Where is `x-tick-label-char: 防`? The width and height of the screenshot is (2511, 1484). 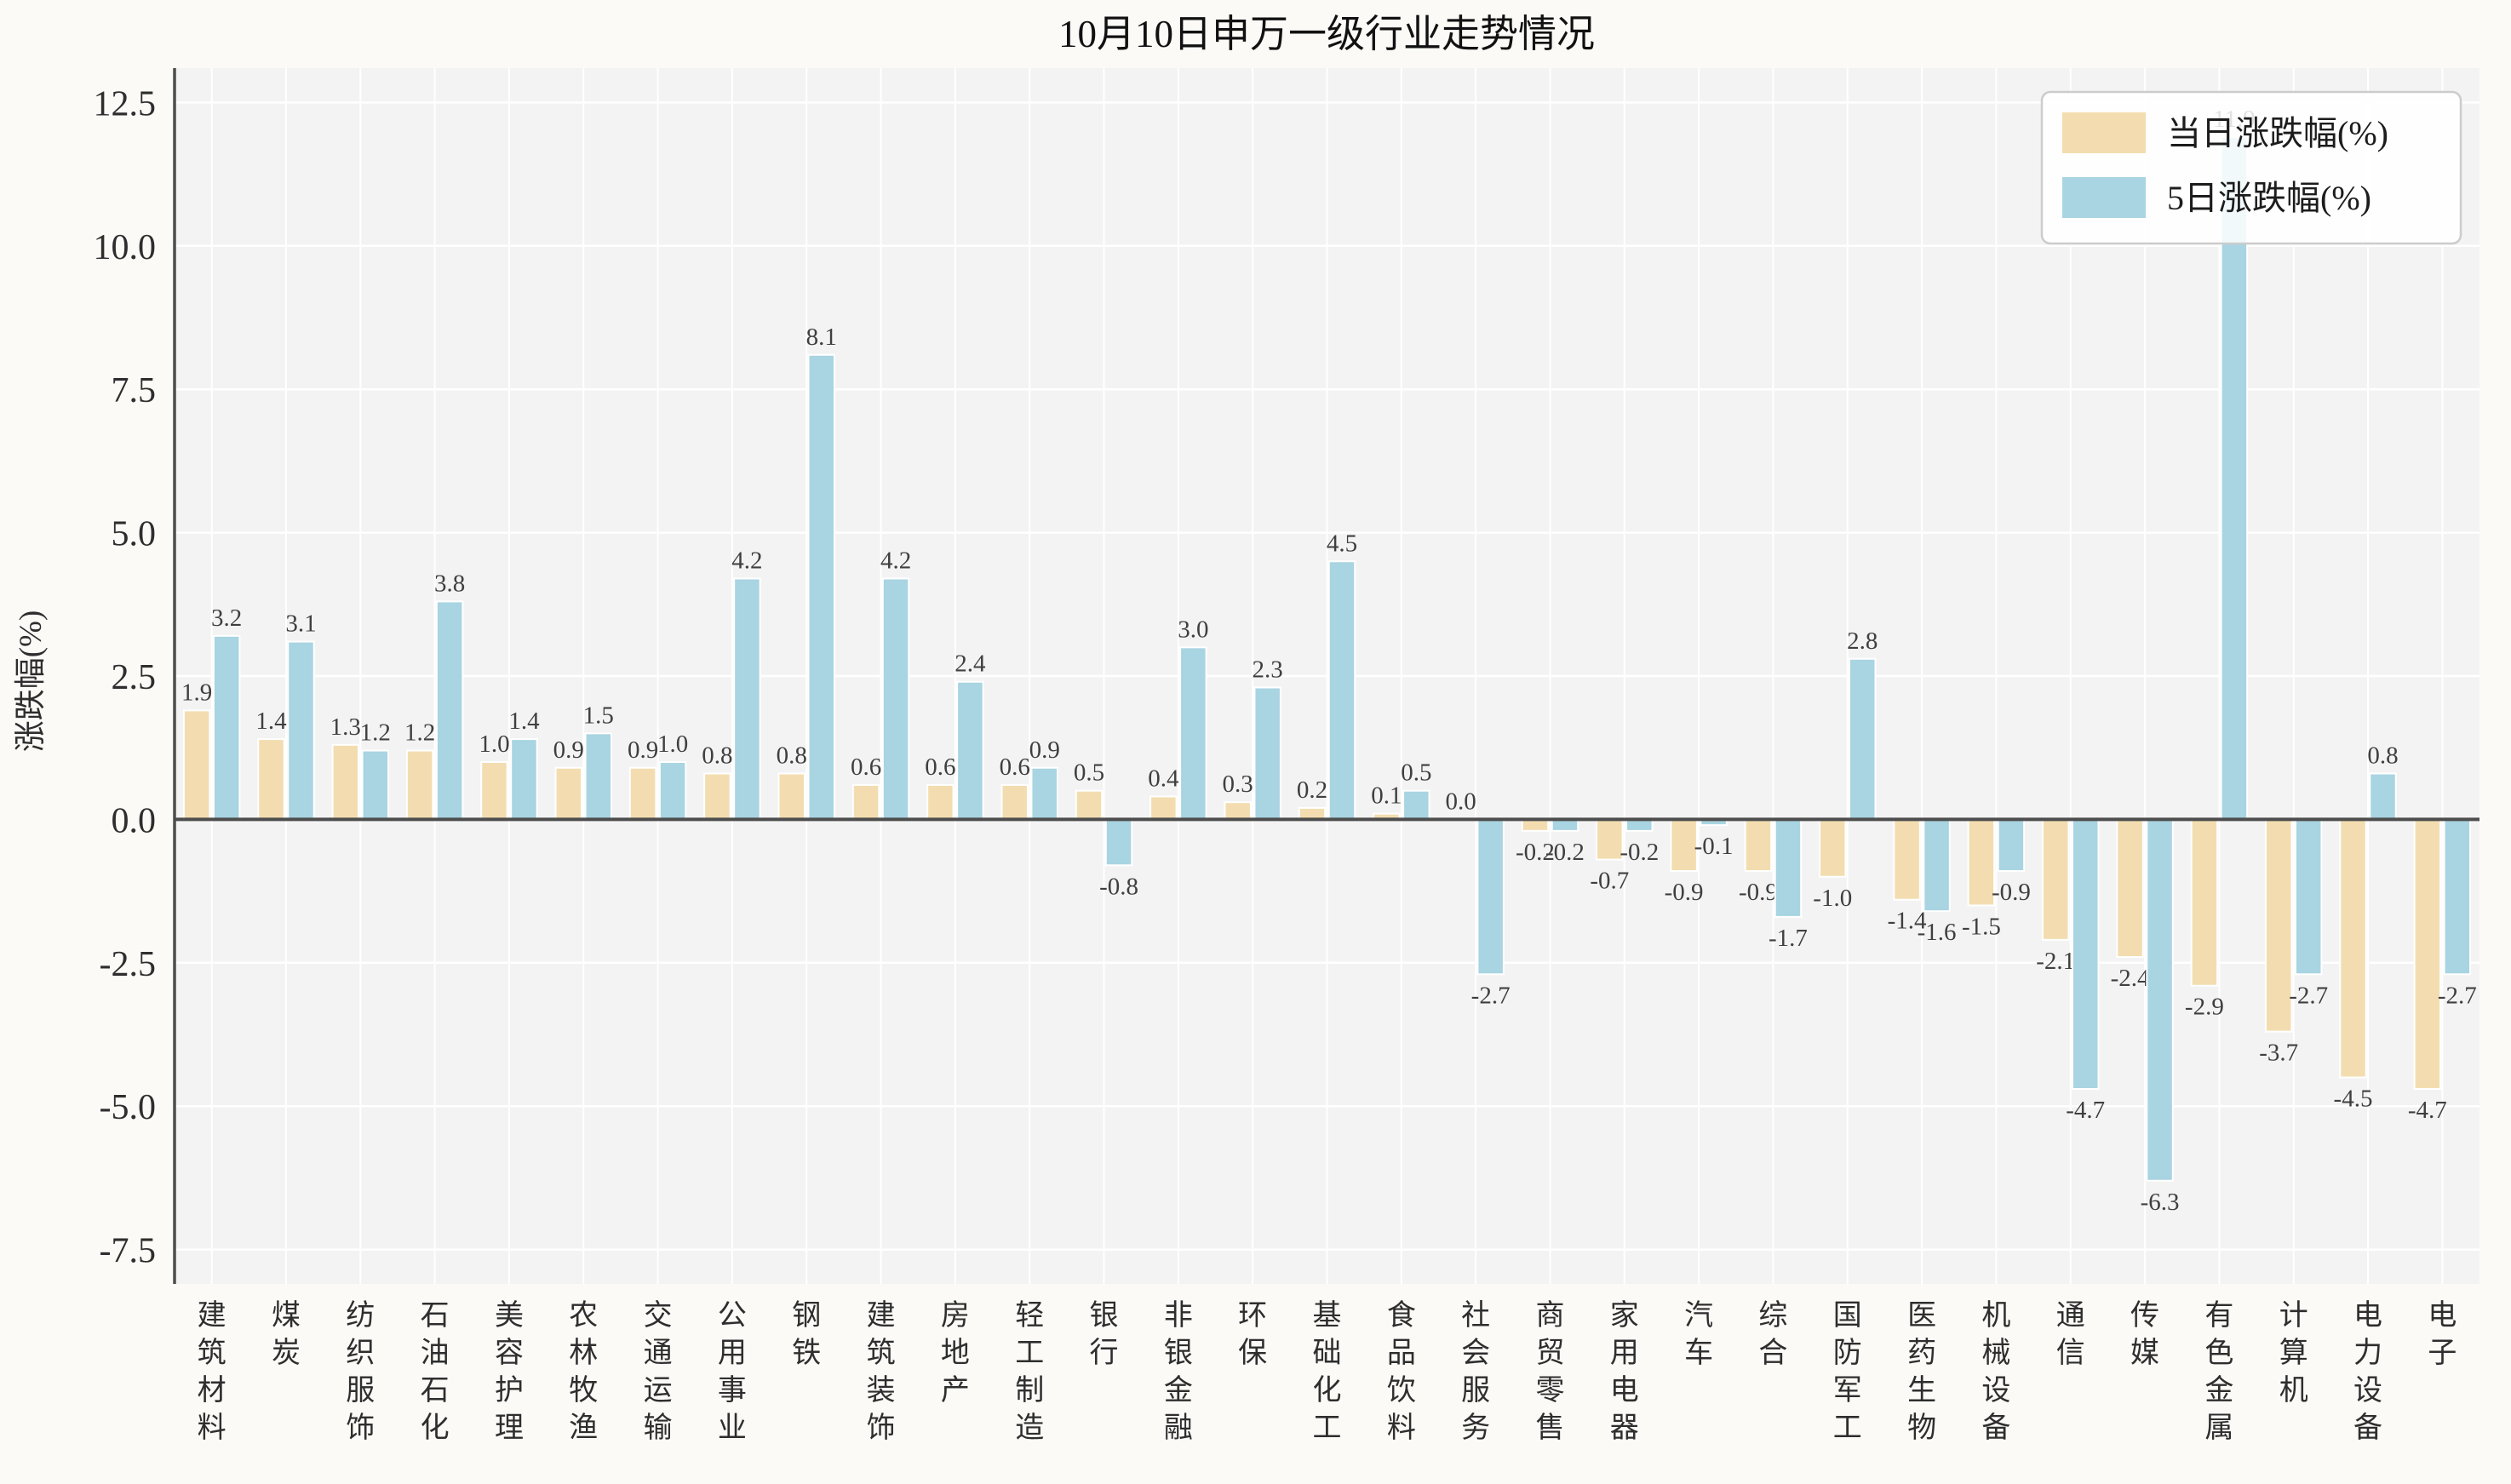
x-tick-label-char: 防 is located at coordinates (1847, 1353).